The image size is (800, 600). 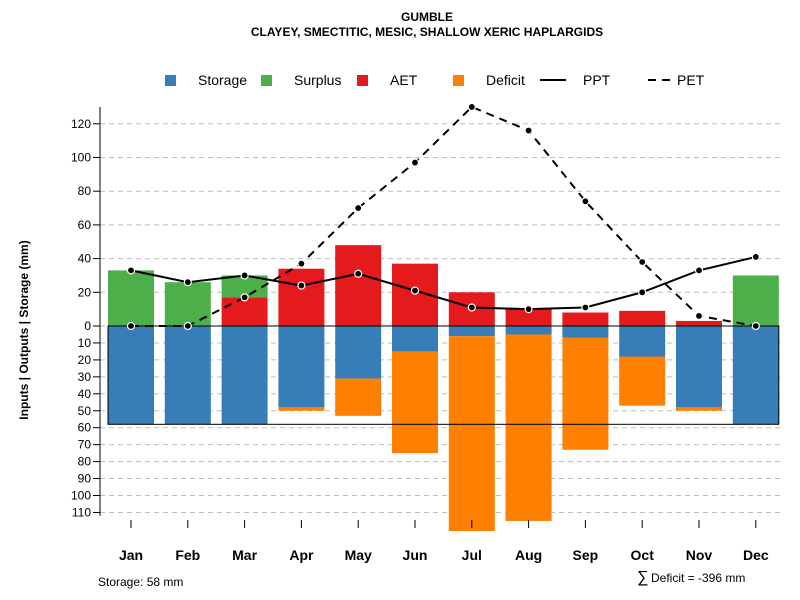 What do you see at coordinates (131, 326) in the screenshot?
I see `point-pet-jan` at bounding box center [131, 326].